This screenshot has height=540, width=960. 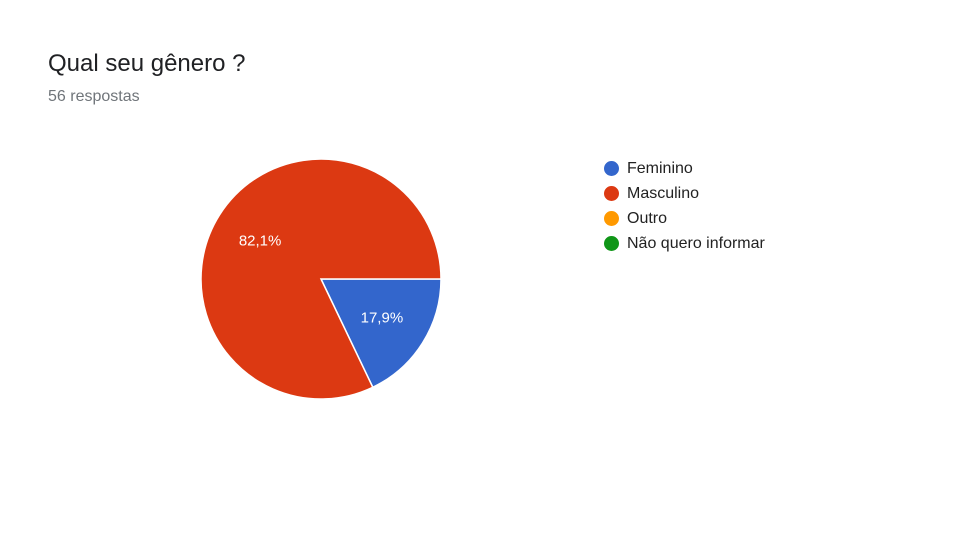 I want to click on chart-legend: Feminino Masculino Outro Não quero informar, so click(x=684, y=206).